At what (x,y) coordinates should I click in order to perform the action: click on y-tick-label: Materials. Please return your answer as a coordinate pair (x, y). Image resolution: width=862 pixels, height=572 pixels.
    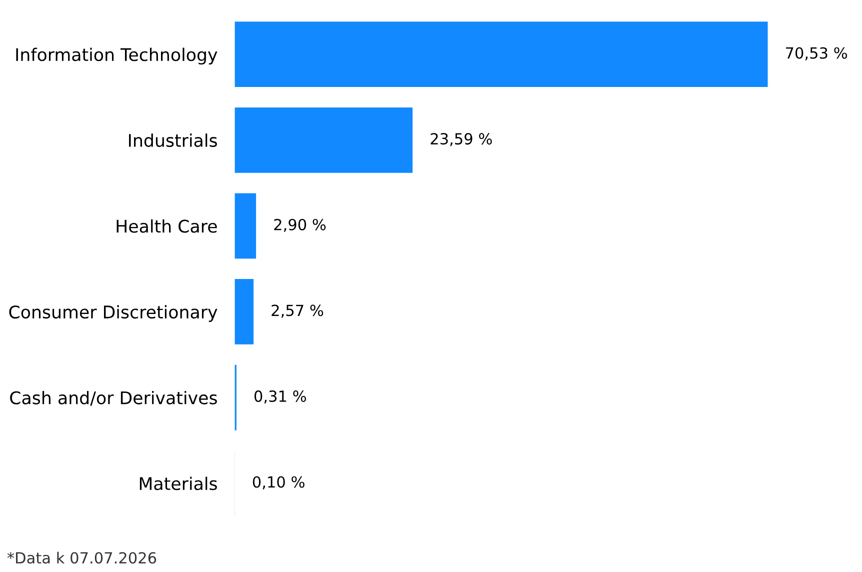
    Looking at the image, I should click on (178, 483).